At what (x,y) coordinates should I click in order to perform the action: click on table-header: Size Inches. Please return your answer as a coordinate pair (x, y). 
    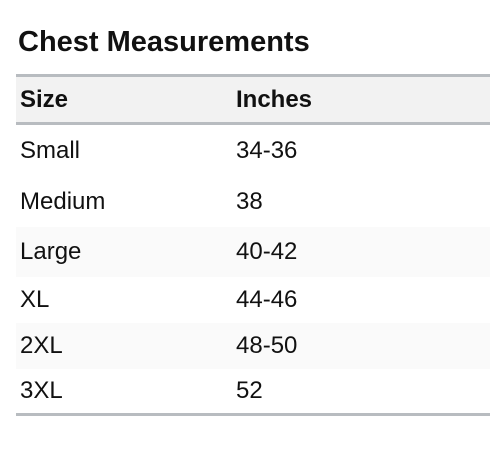
    Looking at the image, I should click on (253, 99).